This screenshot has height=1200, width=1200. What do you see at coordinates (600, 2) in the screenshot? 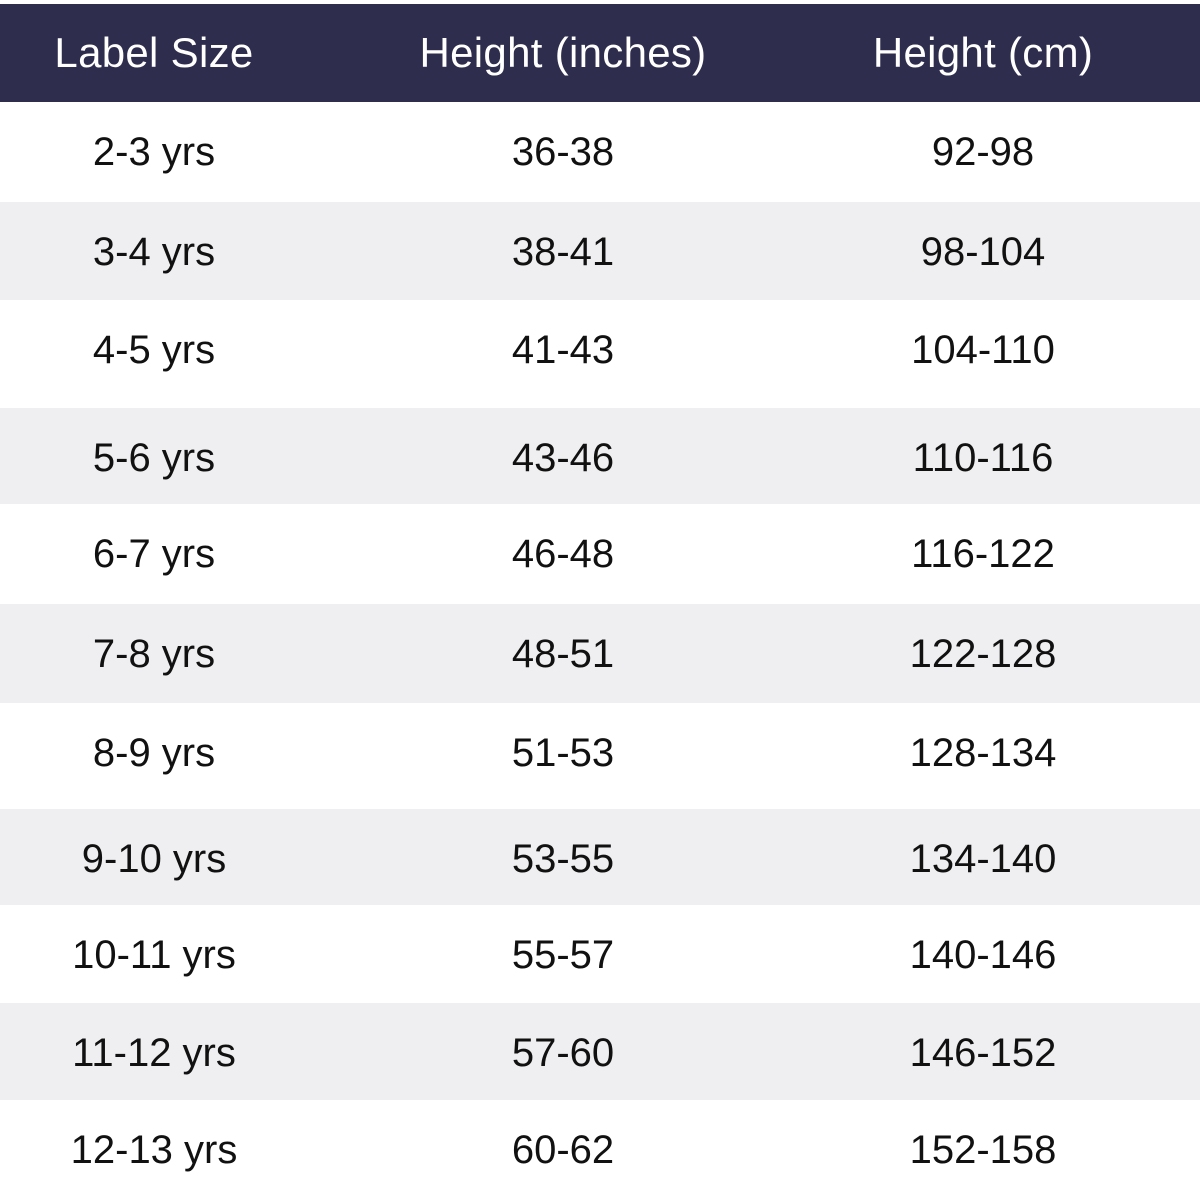
I see `top-border` at bounding box center [600, 2].